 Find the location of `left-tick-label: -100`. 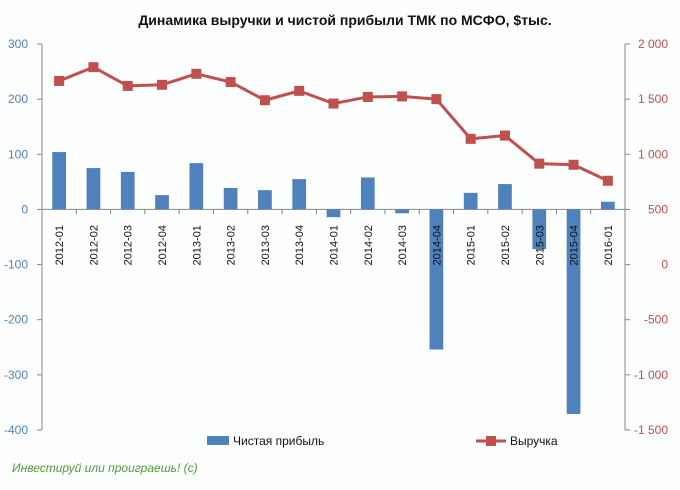

left-tick-label: -100 is located at coordinates (16, 265).